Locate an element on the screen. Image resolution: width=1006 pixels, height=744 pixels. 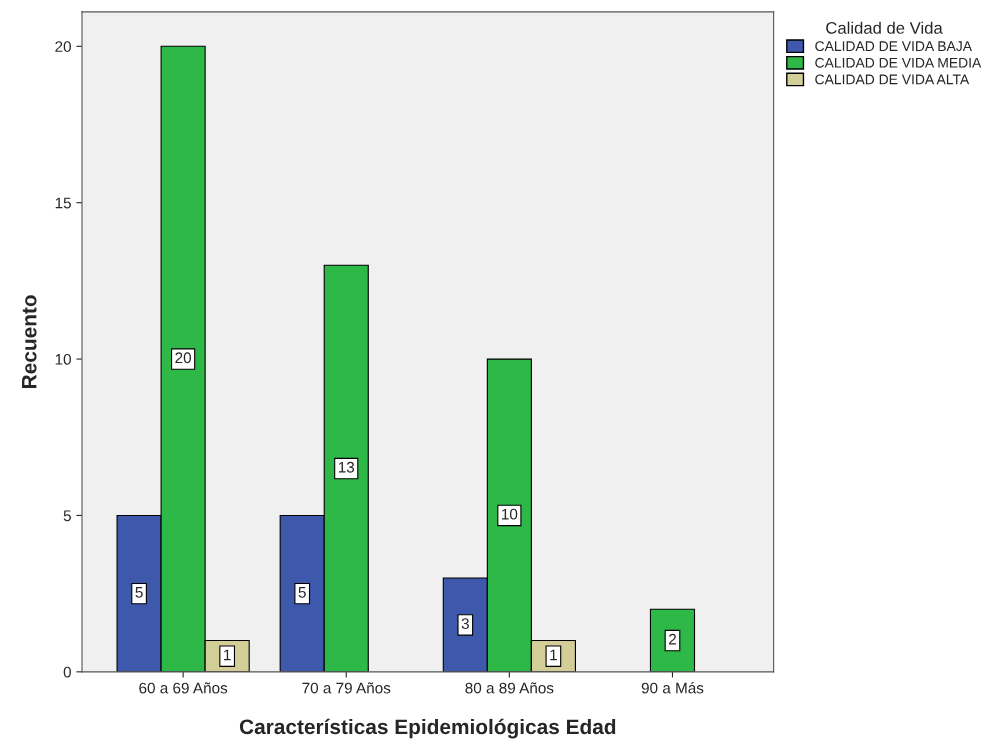
data-label: 2 is located at coordinates (672, 639).